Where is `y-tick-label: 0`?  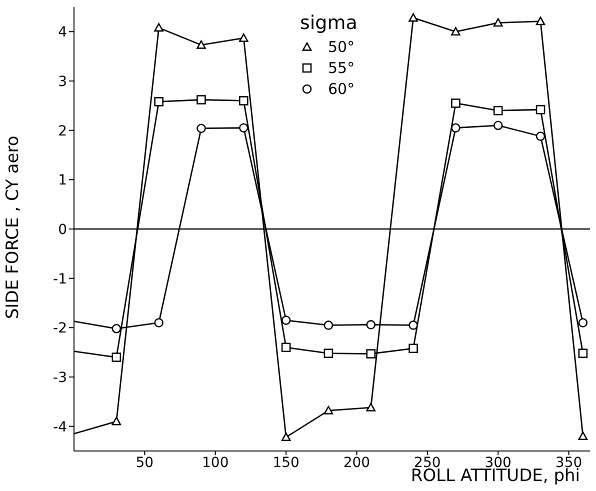
y-tick-label: 0 is located at coordinates (62, 230).